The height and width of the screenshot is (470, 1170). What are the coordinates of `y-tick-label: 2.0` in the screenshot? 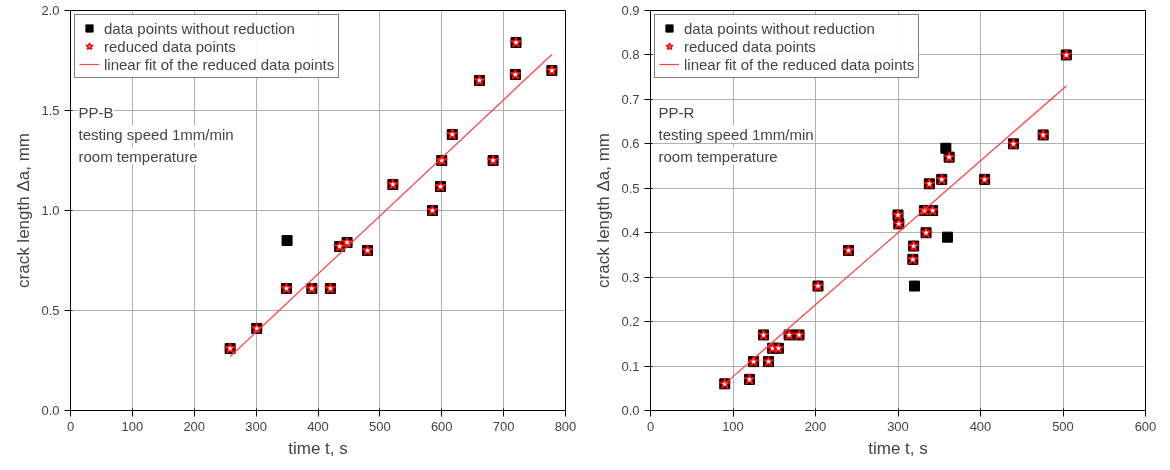 It's located at (50, 10).